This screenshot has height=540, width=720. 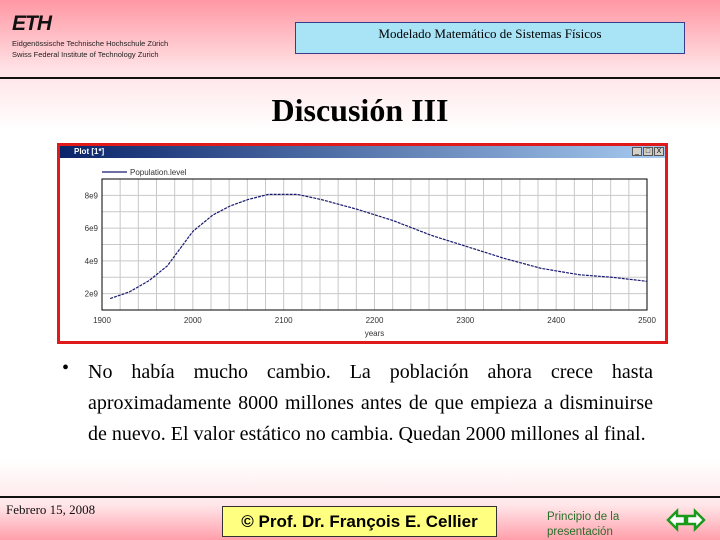 What do you see at coordinates (360, 78) in the screenshot?
I see `header-divider` at bounding box center [360, 78].